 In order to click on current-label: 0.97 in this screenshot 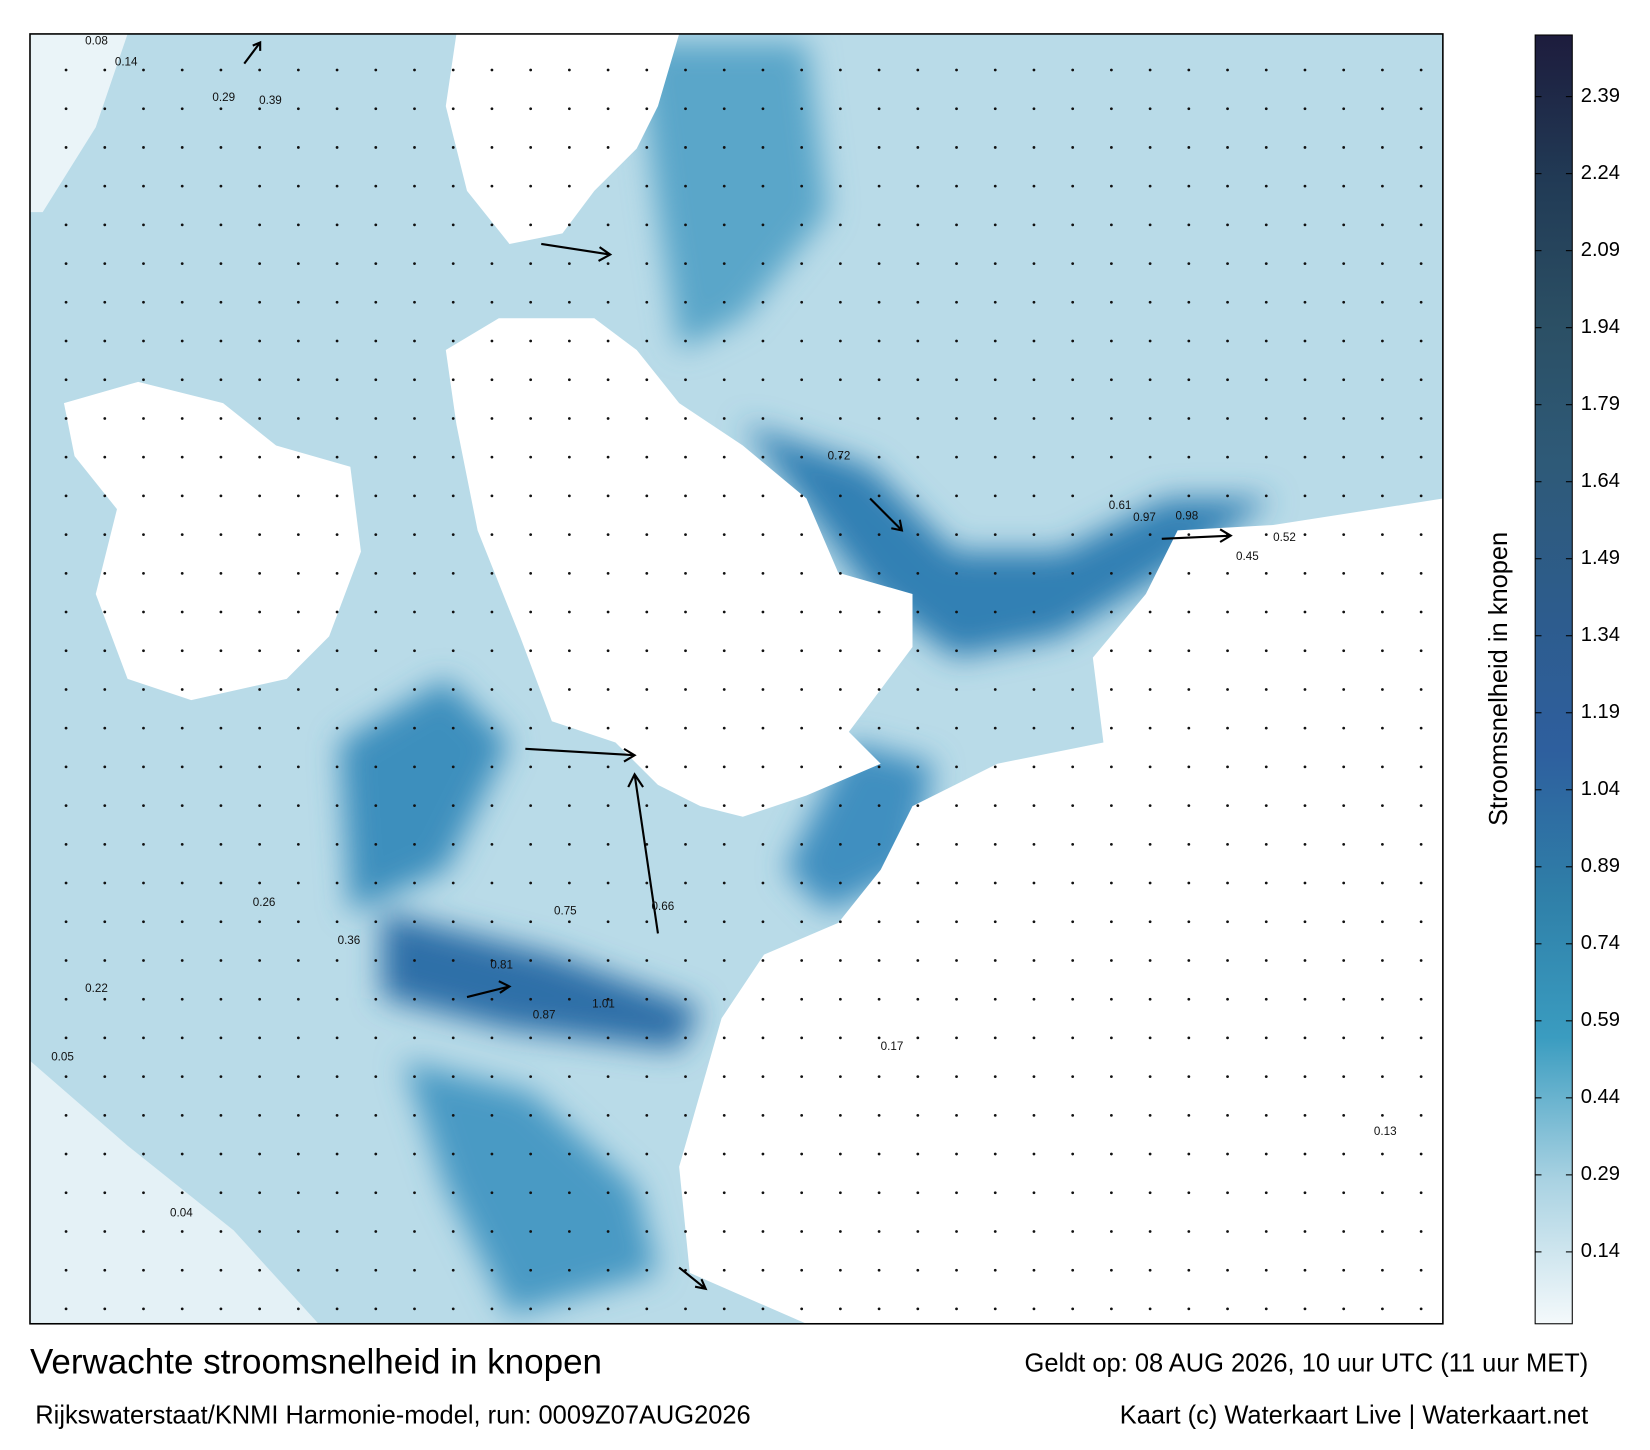, I will do `click(1144, 517)`.